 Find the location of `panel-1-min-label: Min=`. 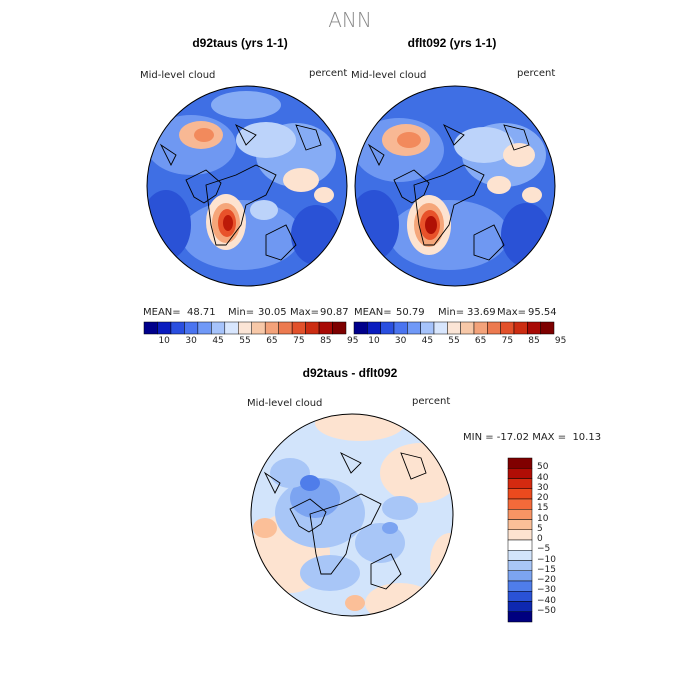

panel-1-min-label: Min= is located at coordinates (241, 312).